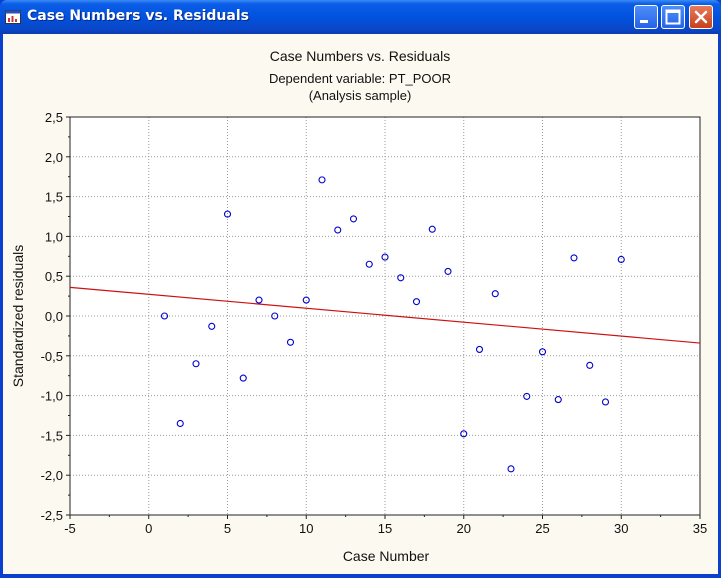 This screenshot has height=578, width=721. What do you see at coordinates (227, 528) in the screenshot?
I see `x-tick-label: 5` at bounding box center [227, 528].